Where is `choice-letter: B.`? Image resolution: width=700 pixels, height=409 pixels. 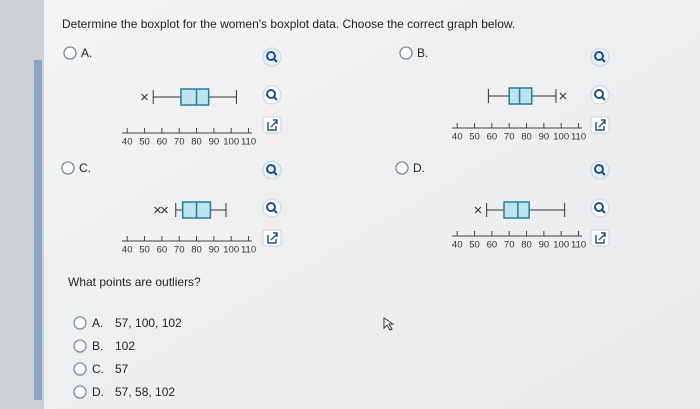 choice-letter: B. is located at coordinates (97, 346).